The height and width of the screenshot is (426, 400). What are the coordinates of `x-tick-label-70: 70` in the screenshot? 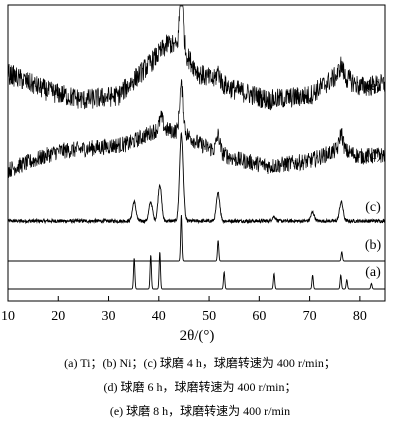 It's located at (310, 316).